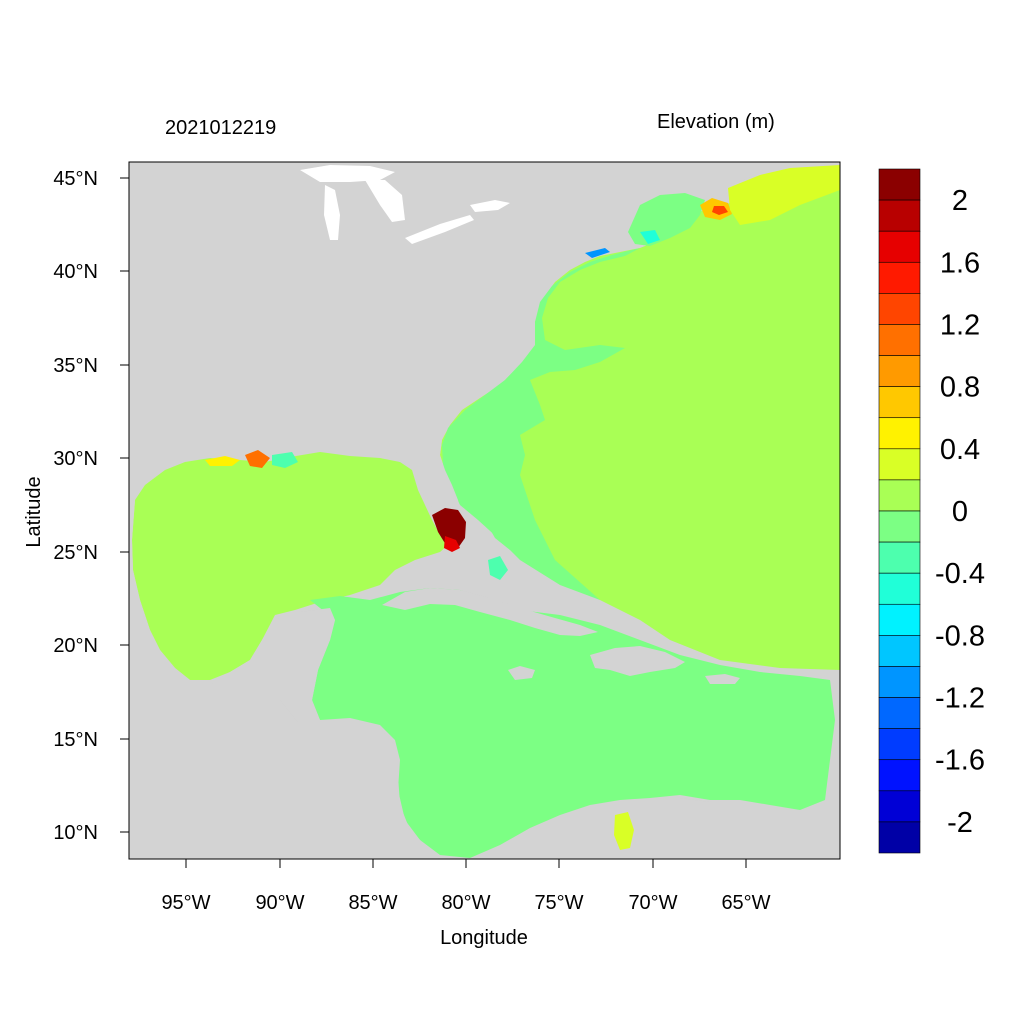 The height and width of the screenshot is (1024, 1024). What do you see at coordinates (572, 723) in the screenshot?
I see `caribbean-sea` at bounding box center [572, 723].